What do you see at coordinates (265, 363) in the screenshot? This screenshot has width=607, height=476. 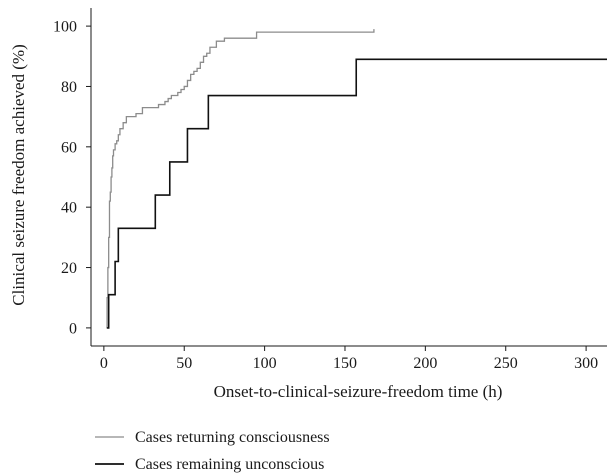 I see `x-tick-label: 100` at bounding box center [265, 363].